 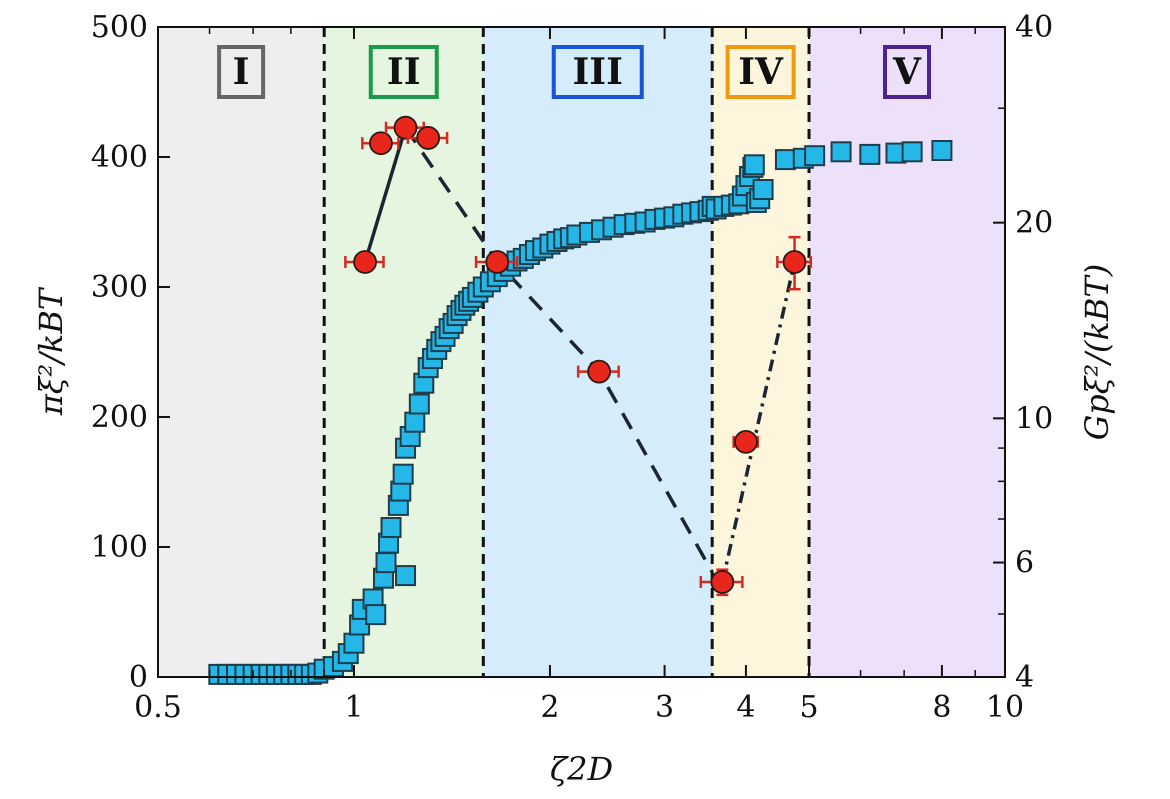 I want to click on series-line-dashed, so click(x=559, y=349).